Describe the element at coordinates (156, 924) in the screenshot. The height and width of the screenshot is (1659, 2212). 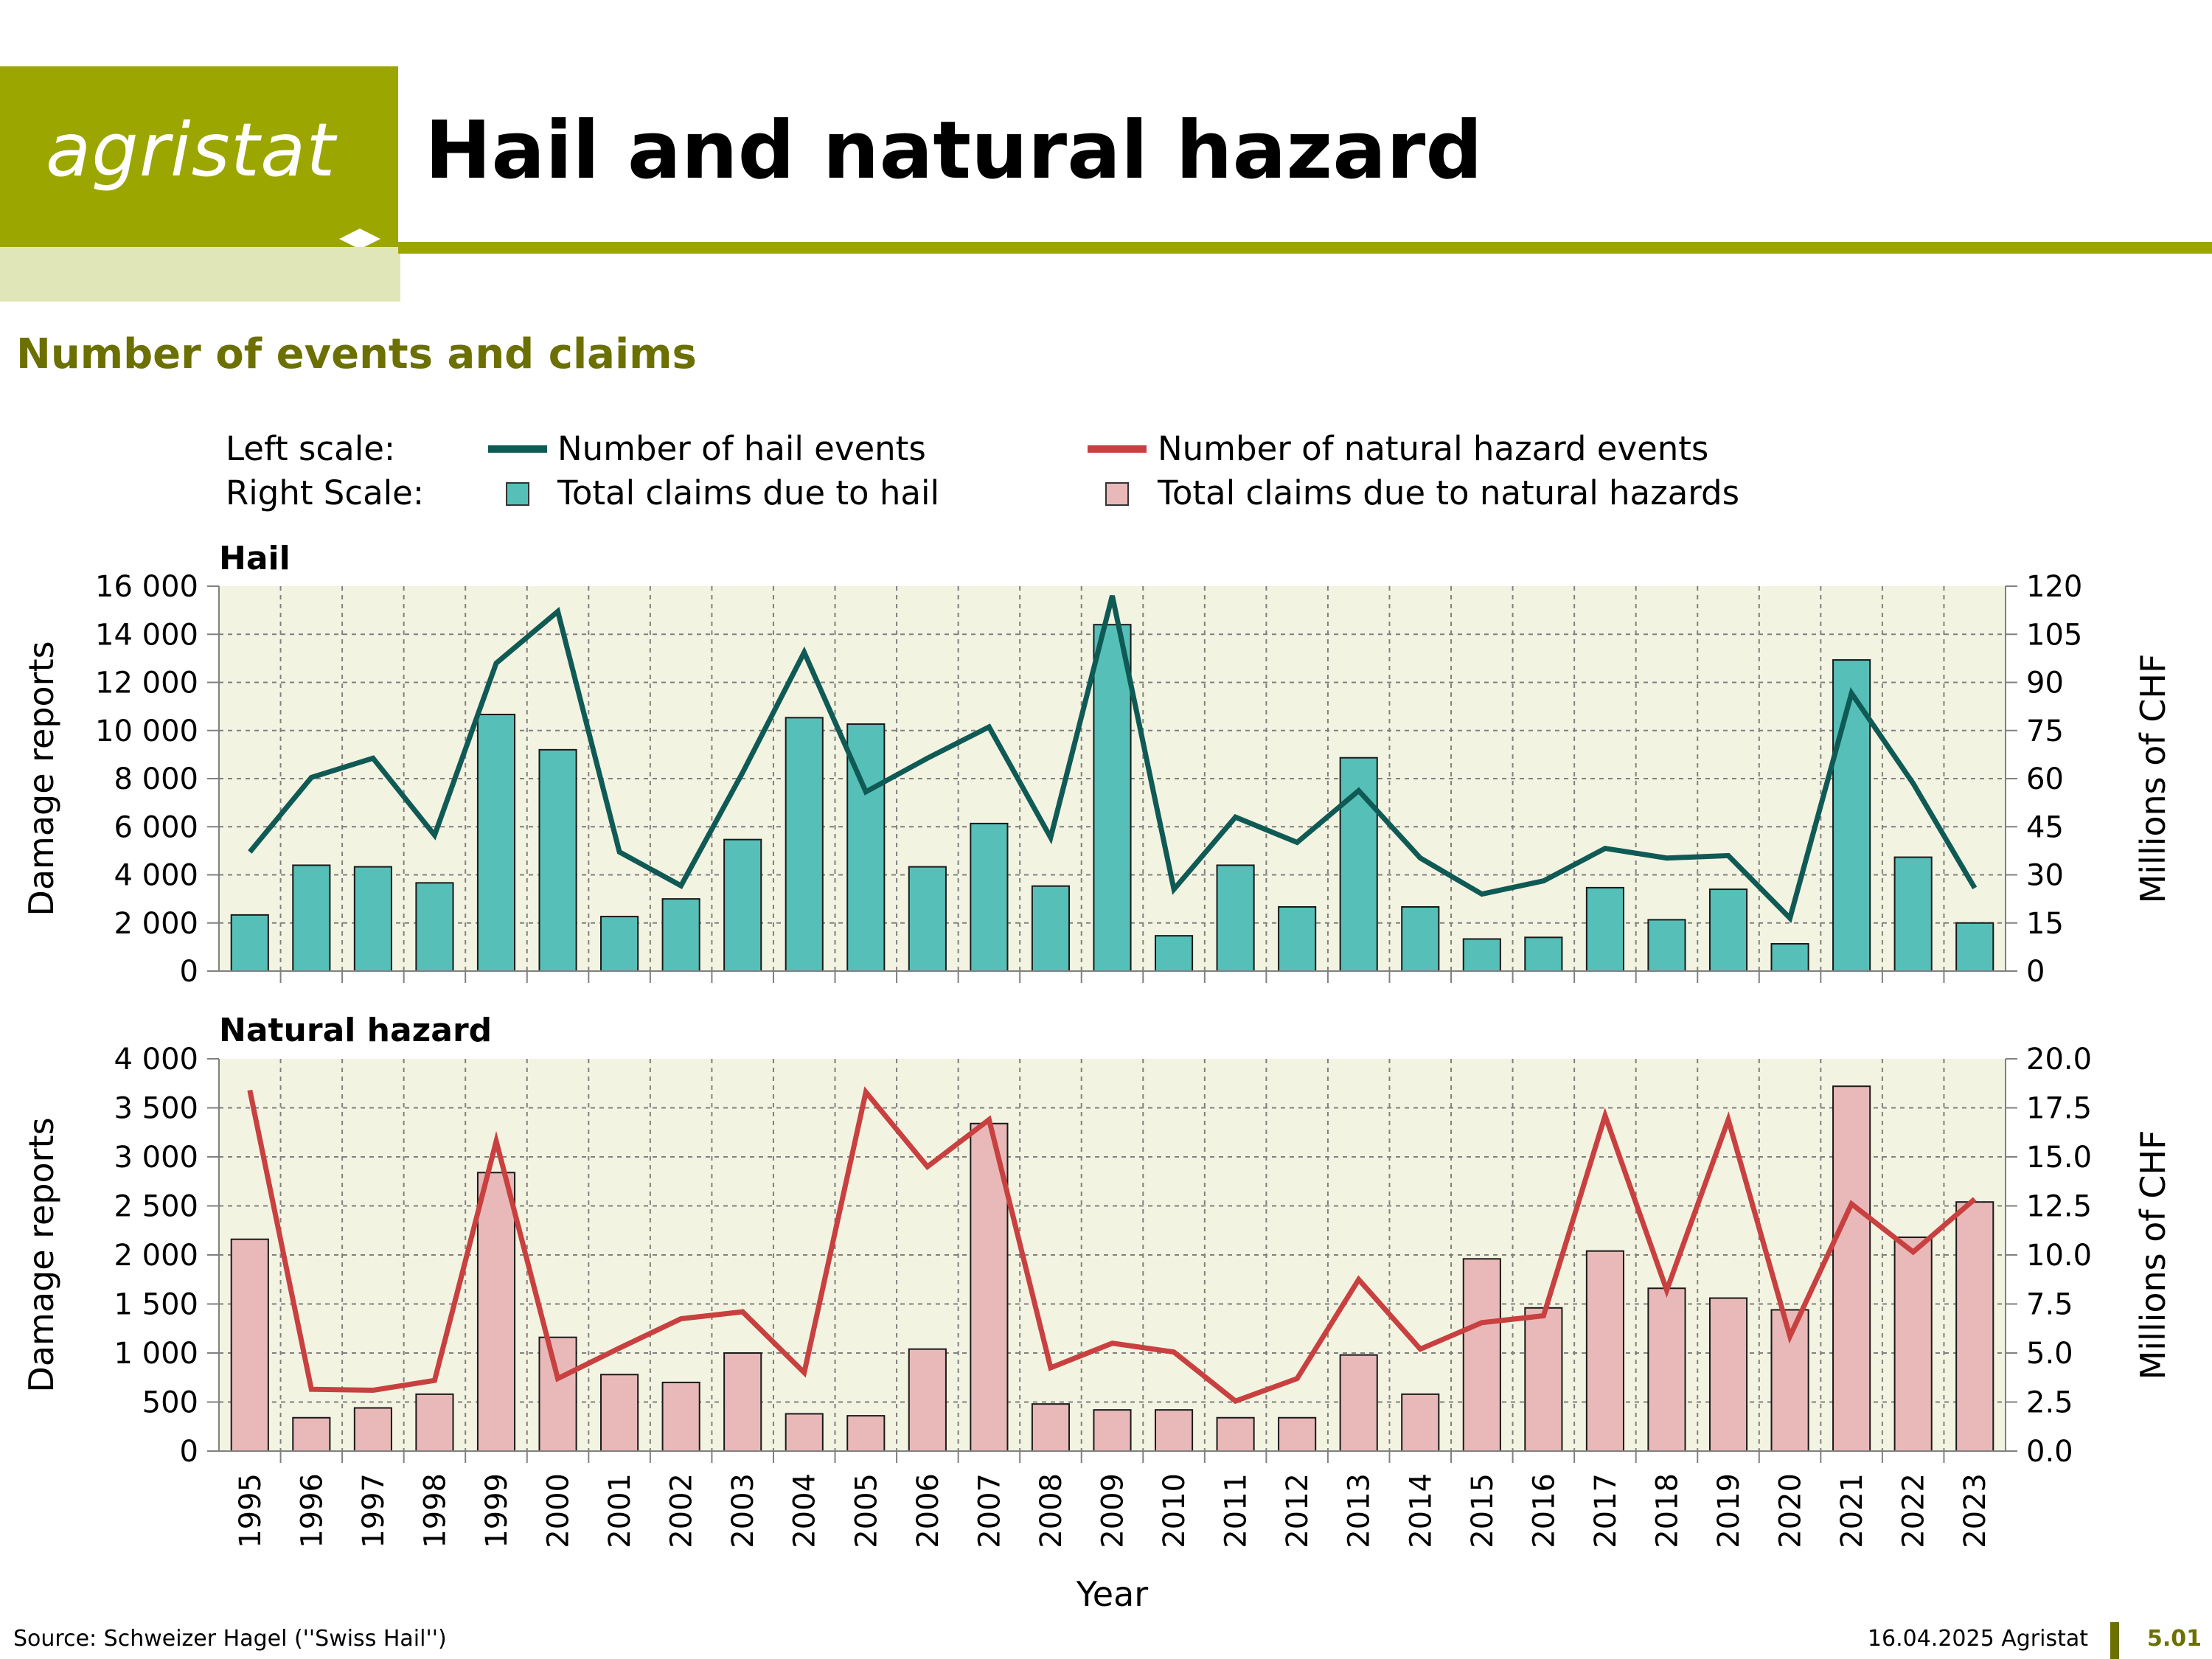
I see `hail-left-tick-label: 2 000` at that location.